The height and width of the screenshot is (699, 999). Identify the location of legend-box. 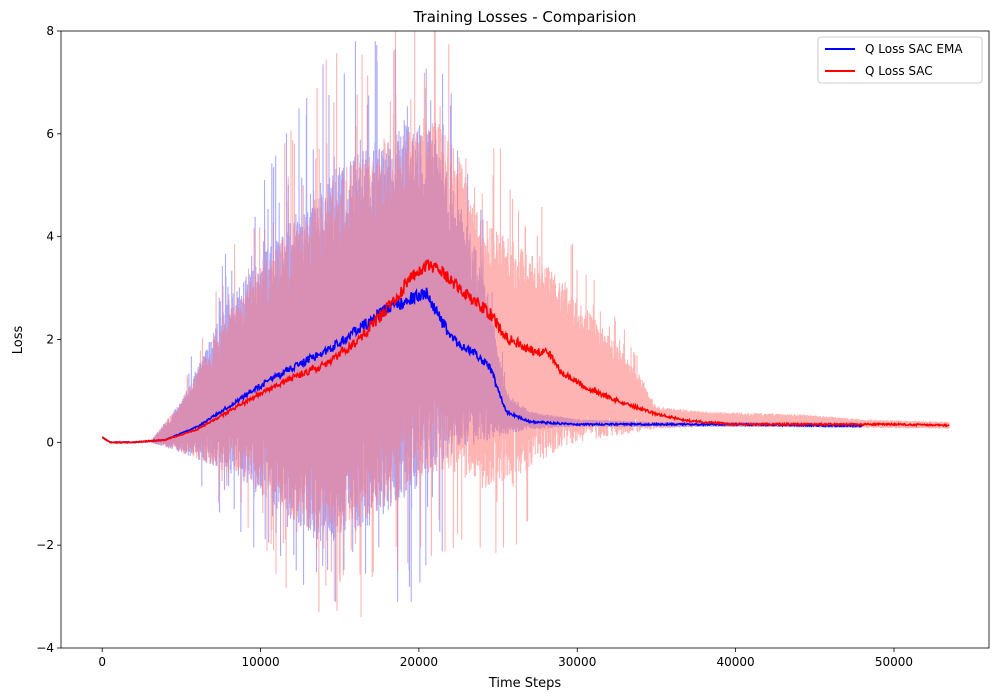
(900, 60).